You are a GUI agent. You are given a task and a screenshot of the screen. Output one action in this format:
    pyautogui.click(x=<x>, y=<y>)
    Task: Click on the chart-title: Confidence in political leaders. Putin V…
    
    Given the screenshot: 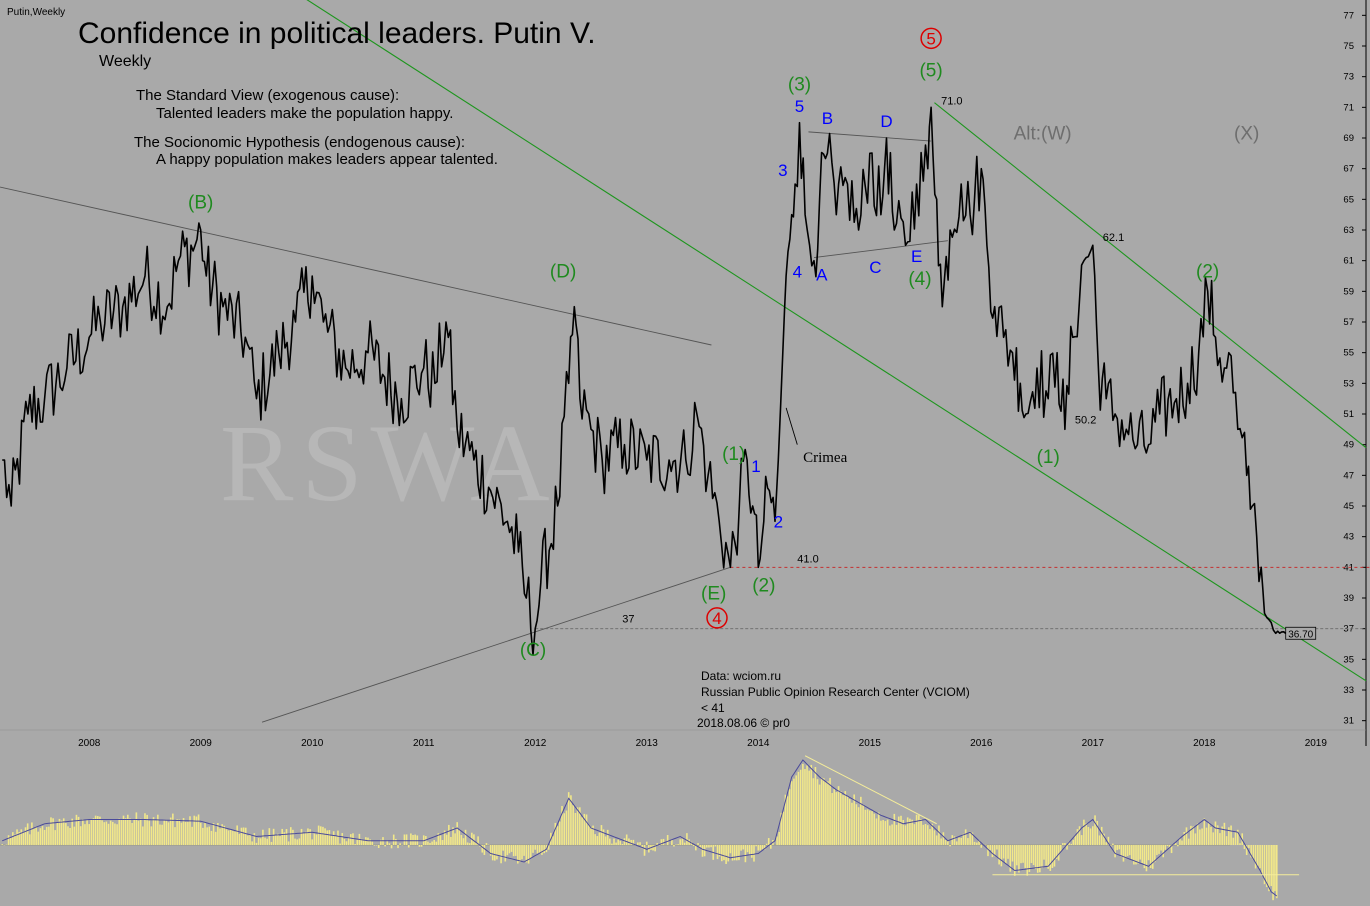 What is the action you would take?
    pyautogui.click(x=337, y=33)
    